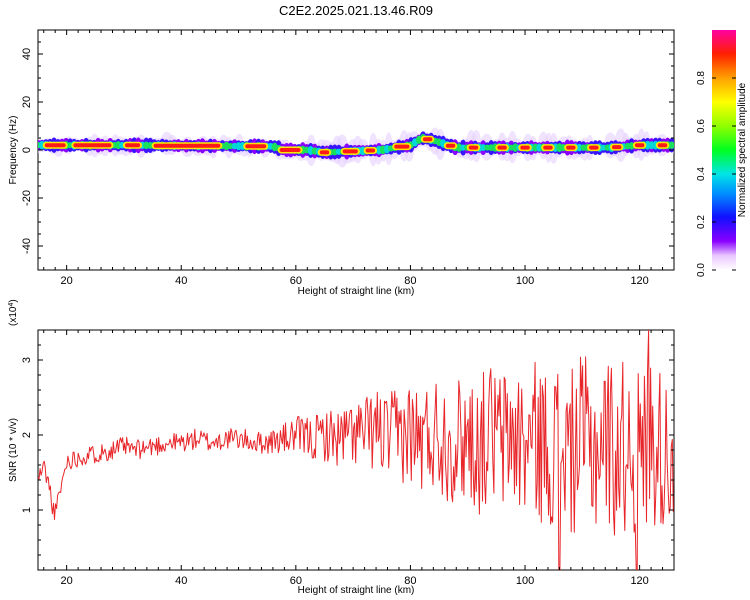 This screenshot has width=750, height=600. Describe the element at coordinates (27, 150) in the screenshot. I see `y-tick-label: 0` at that location.